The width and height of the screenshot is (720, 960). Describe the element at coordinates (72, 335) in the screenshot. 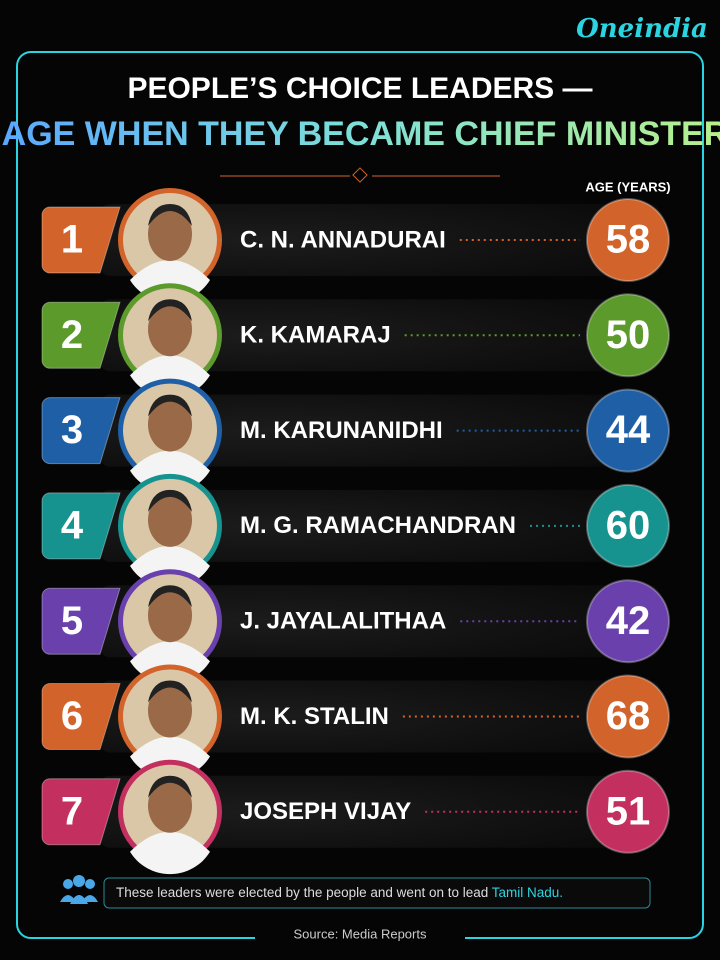

I see `rank: 2` at that location.